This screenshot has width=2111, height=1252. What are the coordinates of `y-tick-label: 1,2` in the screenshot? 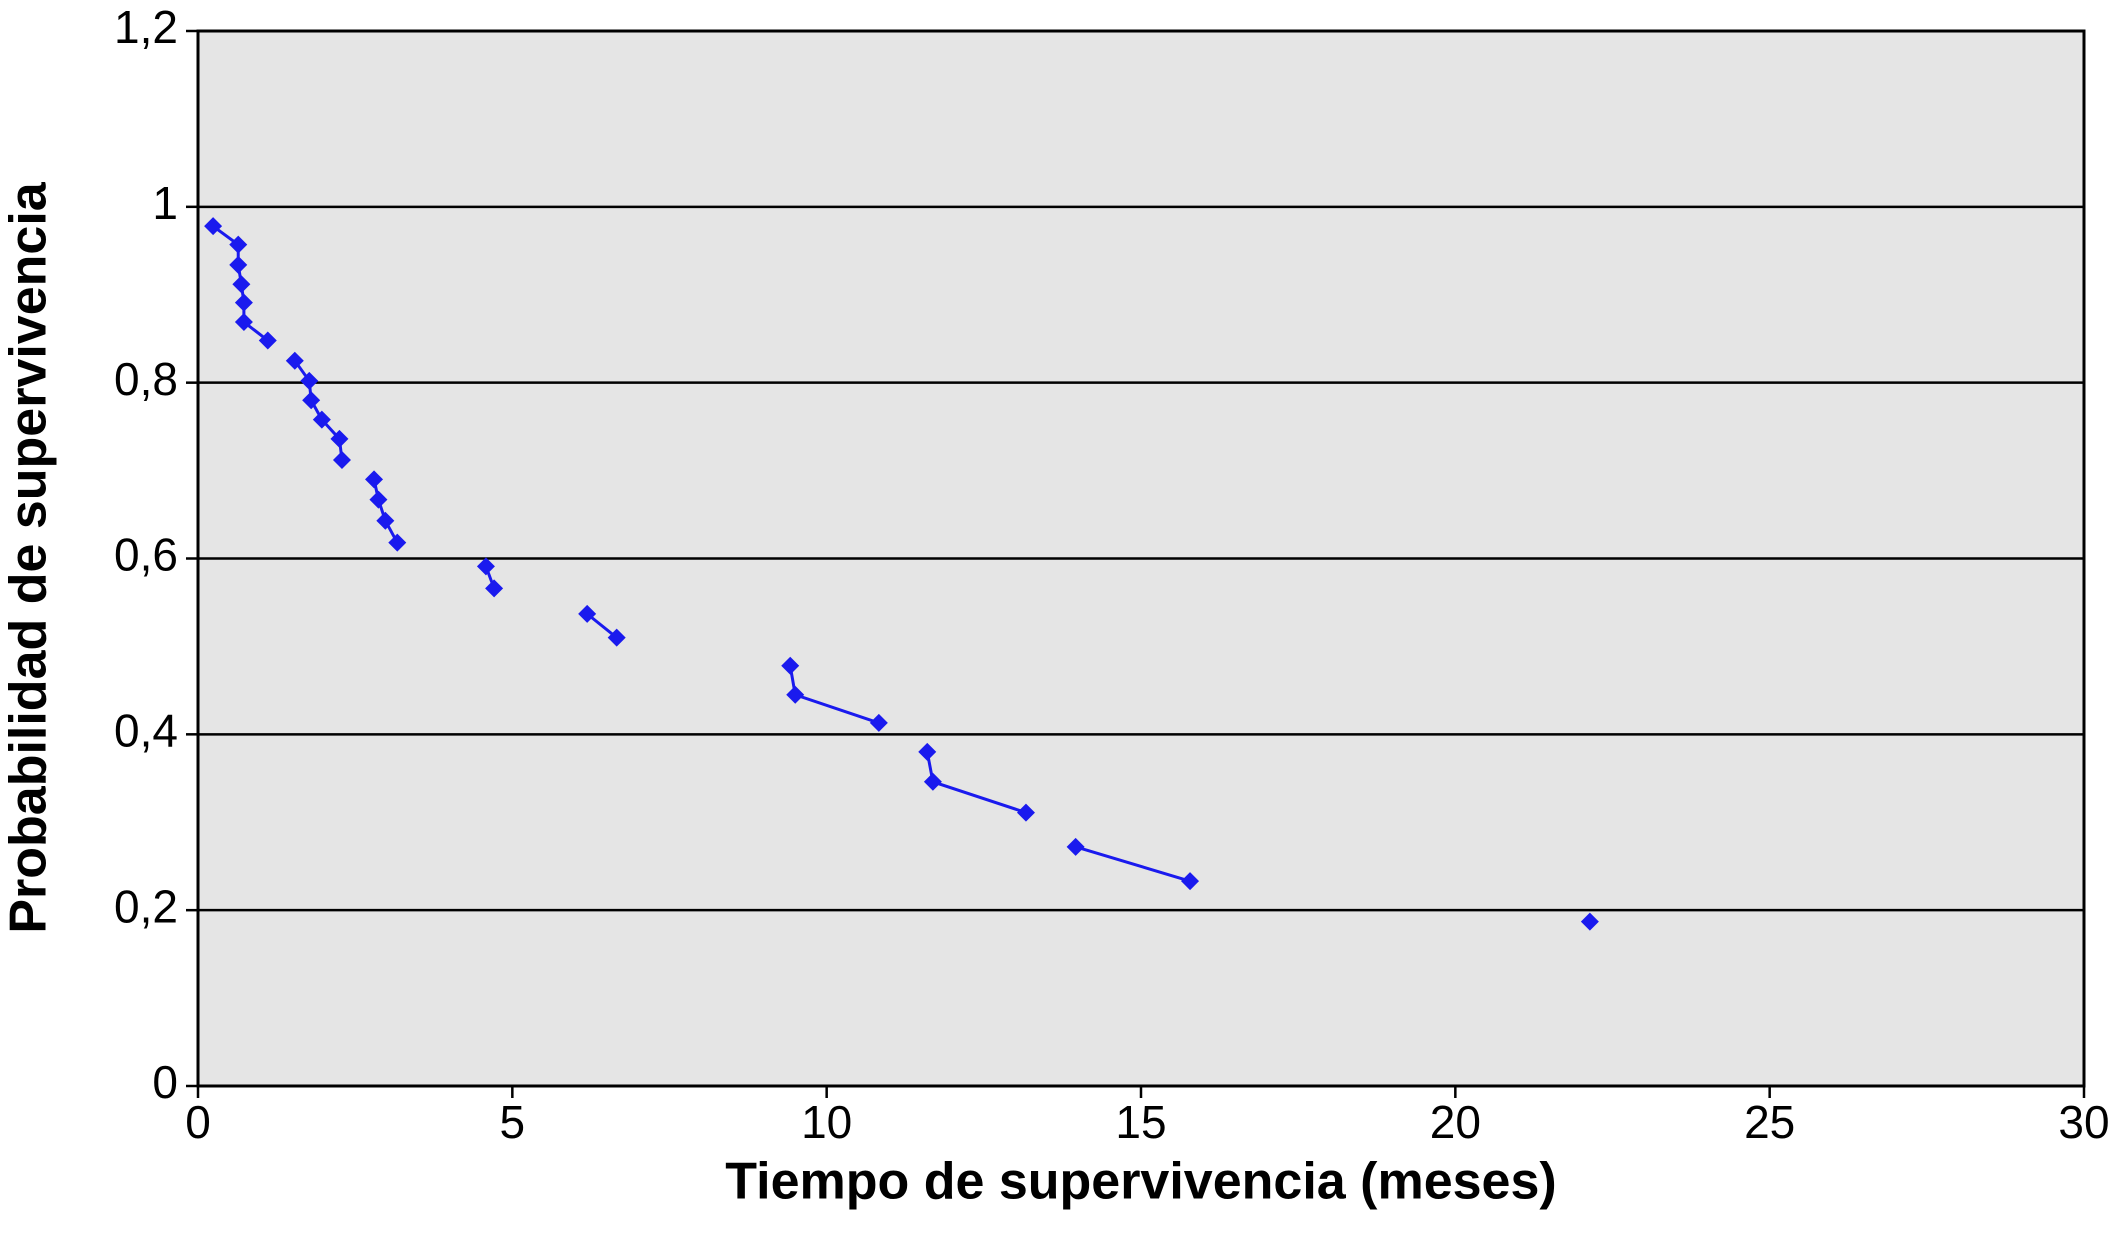 It's located at (146, 27).